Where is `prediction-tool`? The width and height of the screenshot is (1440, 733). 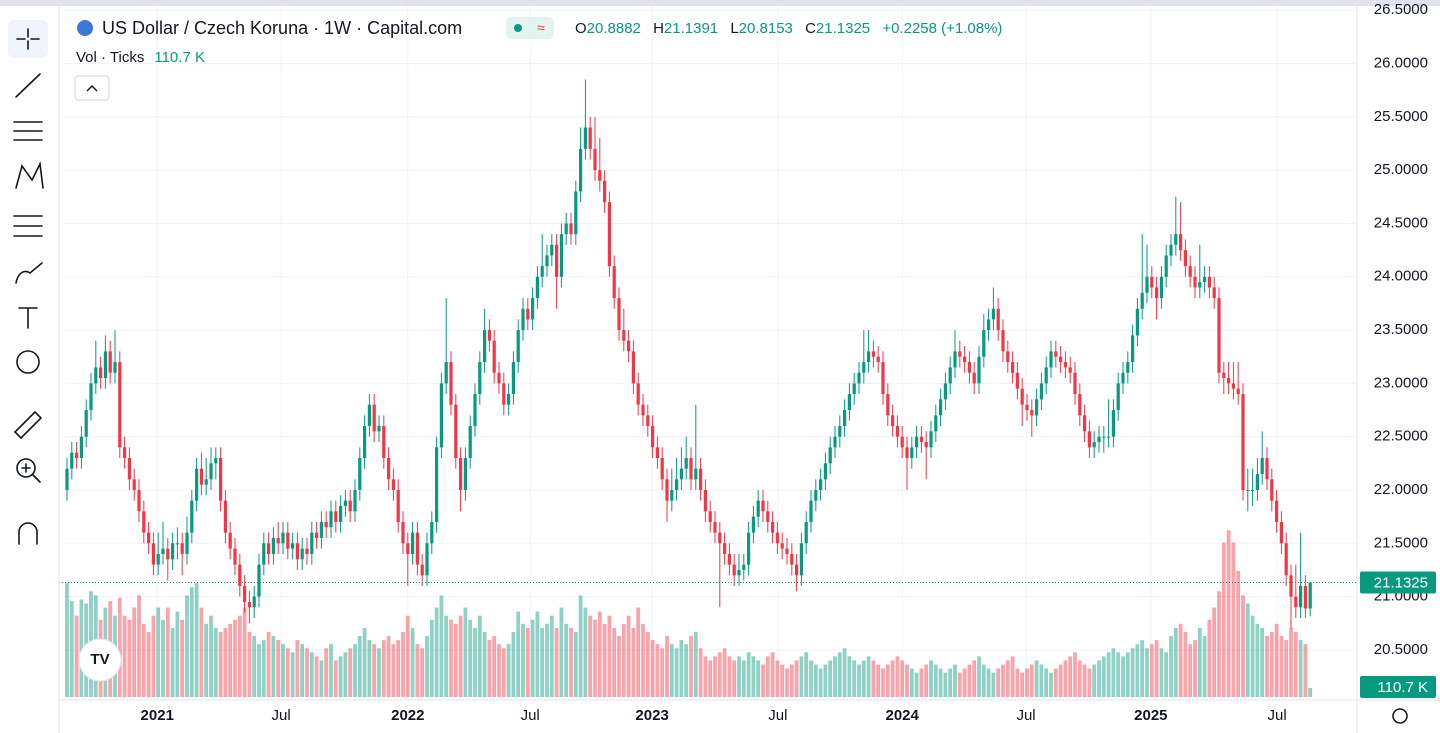
prediction-tool is located at coordinates (28, 226).